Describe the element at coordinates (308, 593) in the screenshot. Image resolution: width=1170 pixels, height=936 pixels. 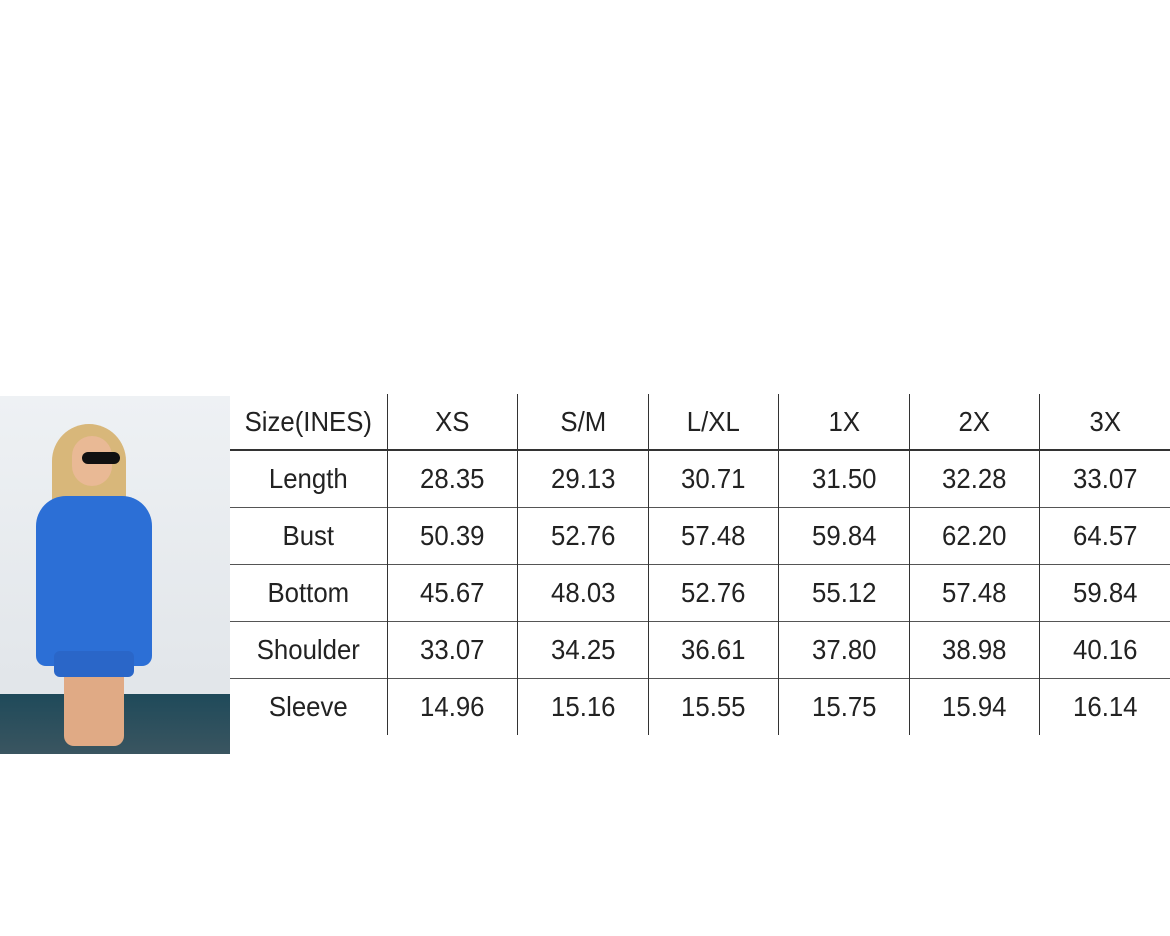
I see `row-label: Bottom` at that location.